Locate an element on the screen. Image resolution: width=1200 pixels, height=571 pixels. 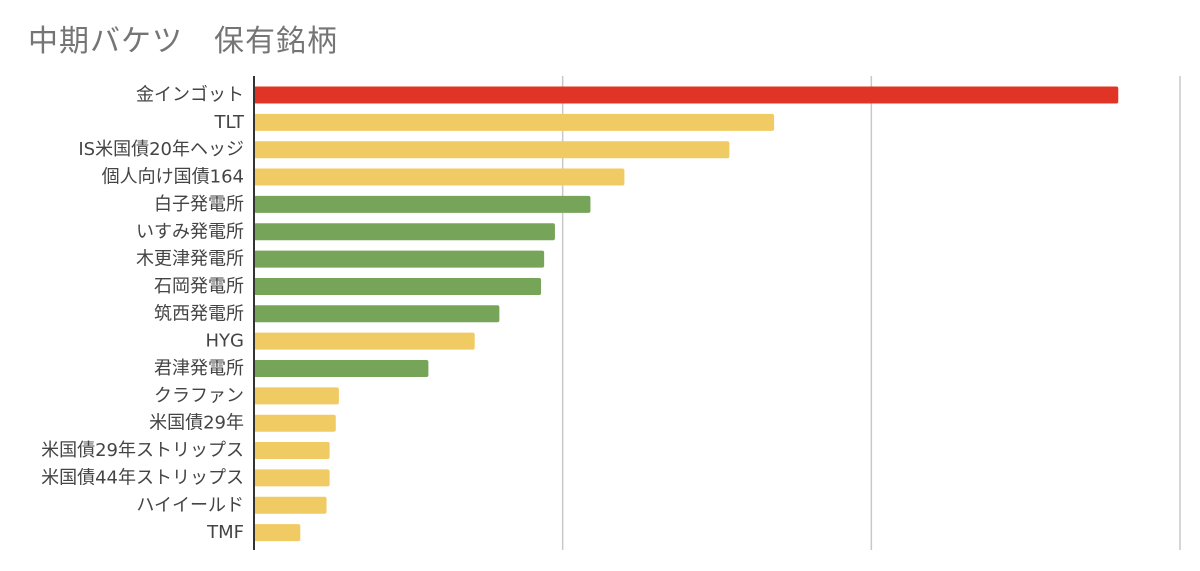
category-label: 金インゴット is located at coordinates (190, 95).